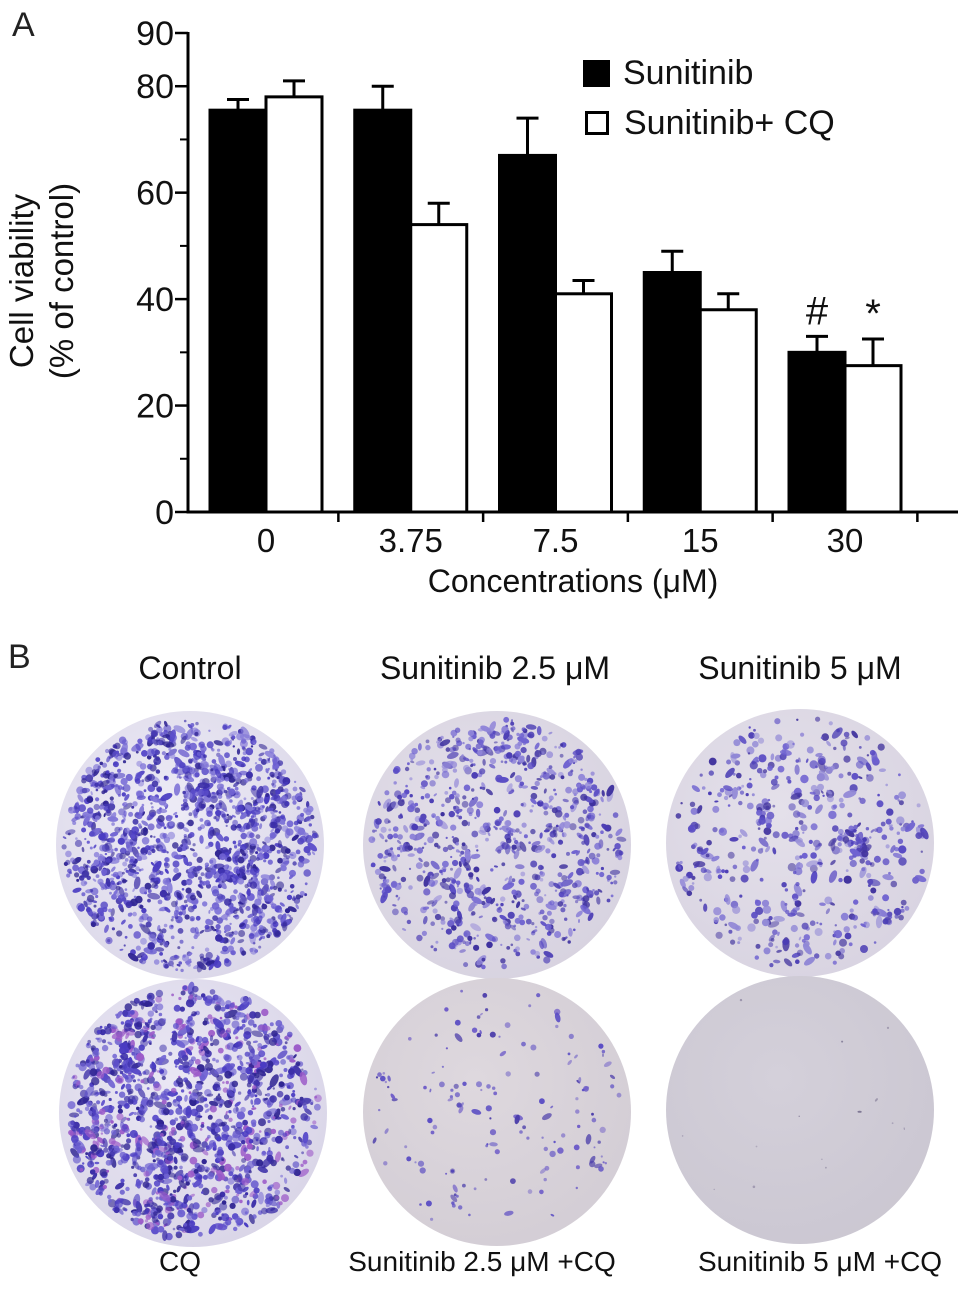 The height and width of the screenshot is (1291, 970). What do you see at coordinates (729, 122) in the screenshot?
I see `legend-label-sunitinib-cq: Sunitinib+ CQ` at bounding box center [729, 122].